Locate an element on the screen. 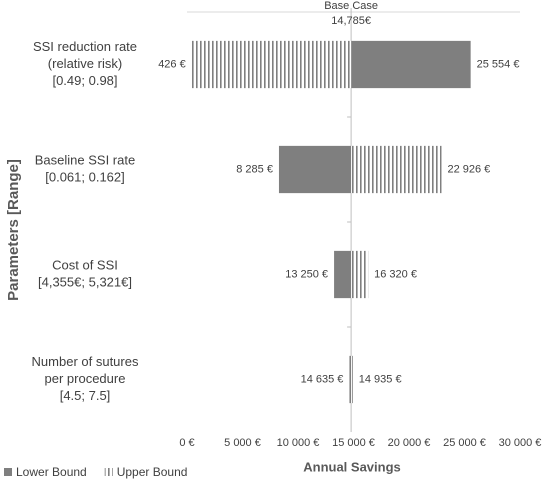 The width and height of the screenshot is (550, 486). category-label: per procedure is located at coordinates (85, 378).